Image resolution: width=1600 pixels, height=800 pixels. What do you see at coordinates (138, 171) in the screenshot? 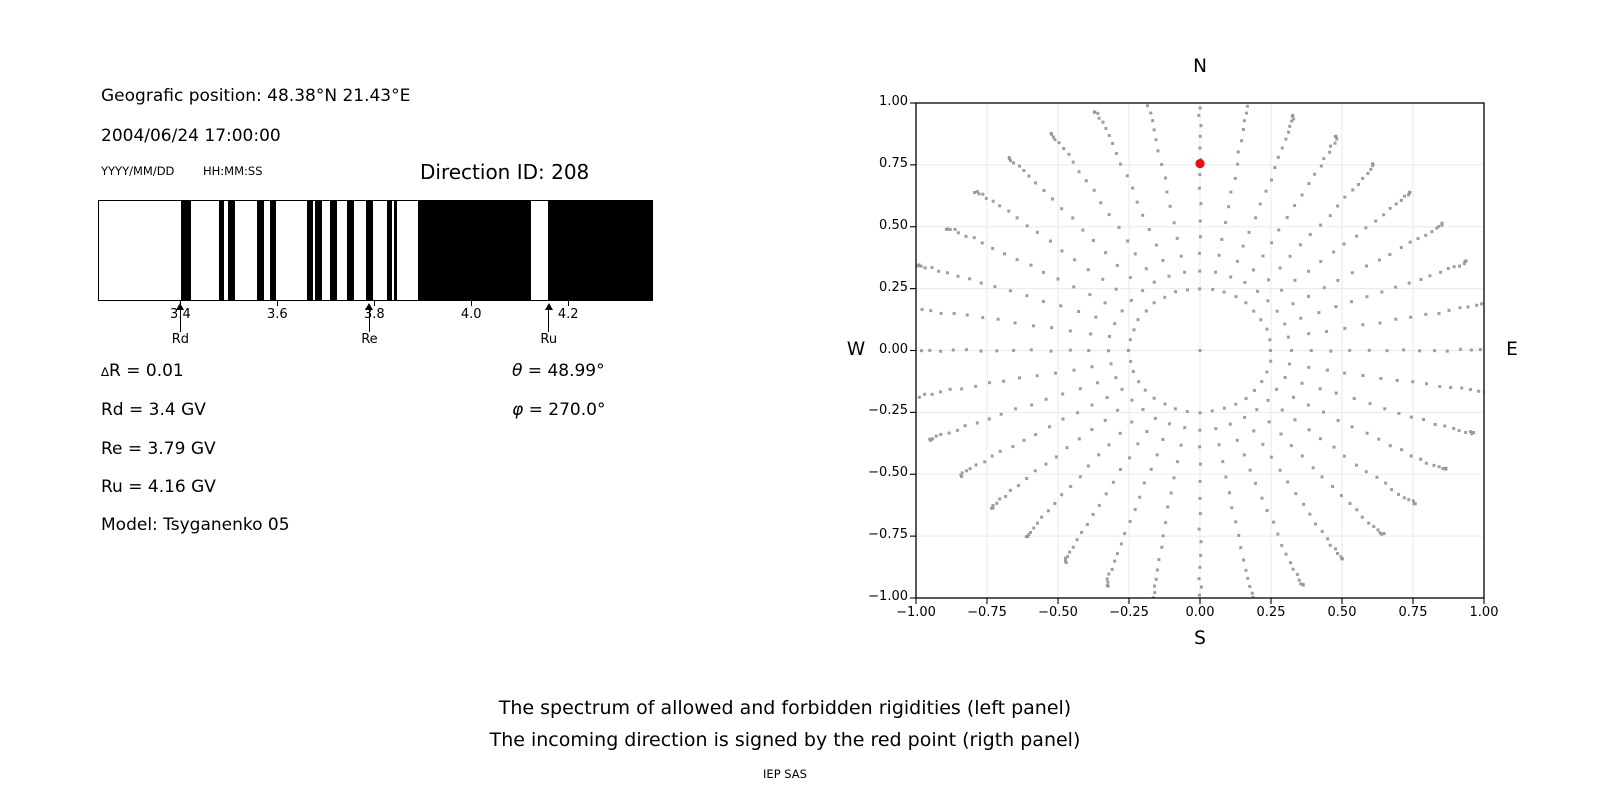
I see `date-format-label: YYYY/MM/DD` at bounding box center [138, 171].